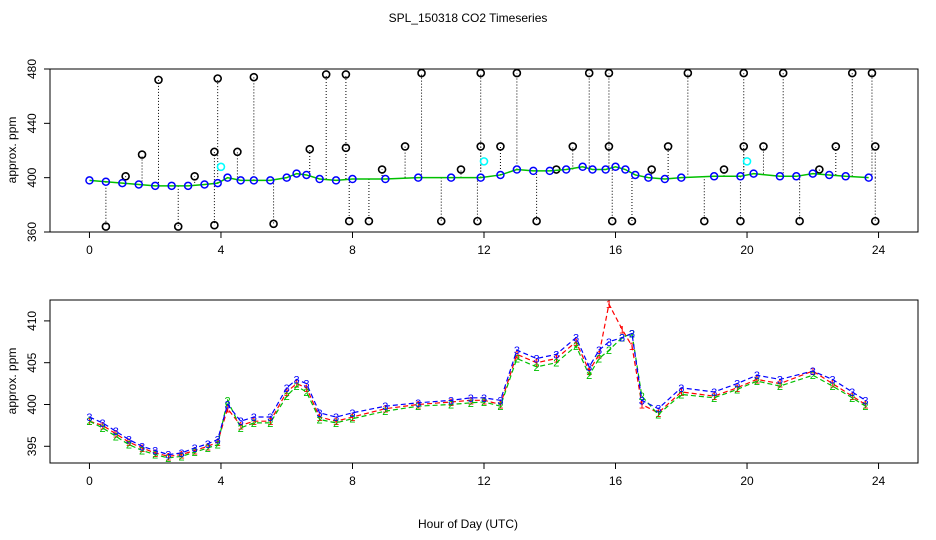 Image resolution: width=936 pixels, height=540 pixels. I want to click on top-x-tick-label: 20, so click(747, 250).